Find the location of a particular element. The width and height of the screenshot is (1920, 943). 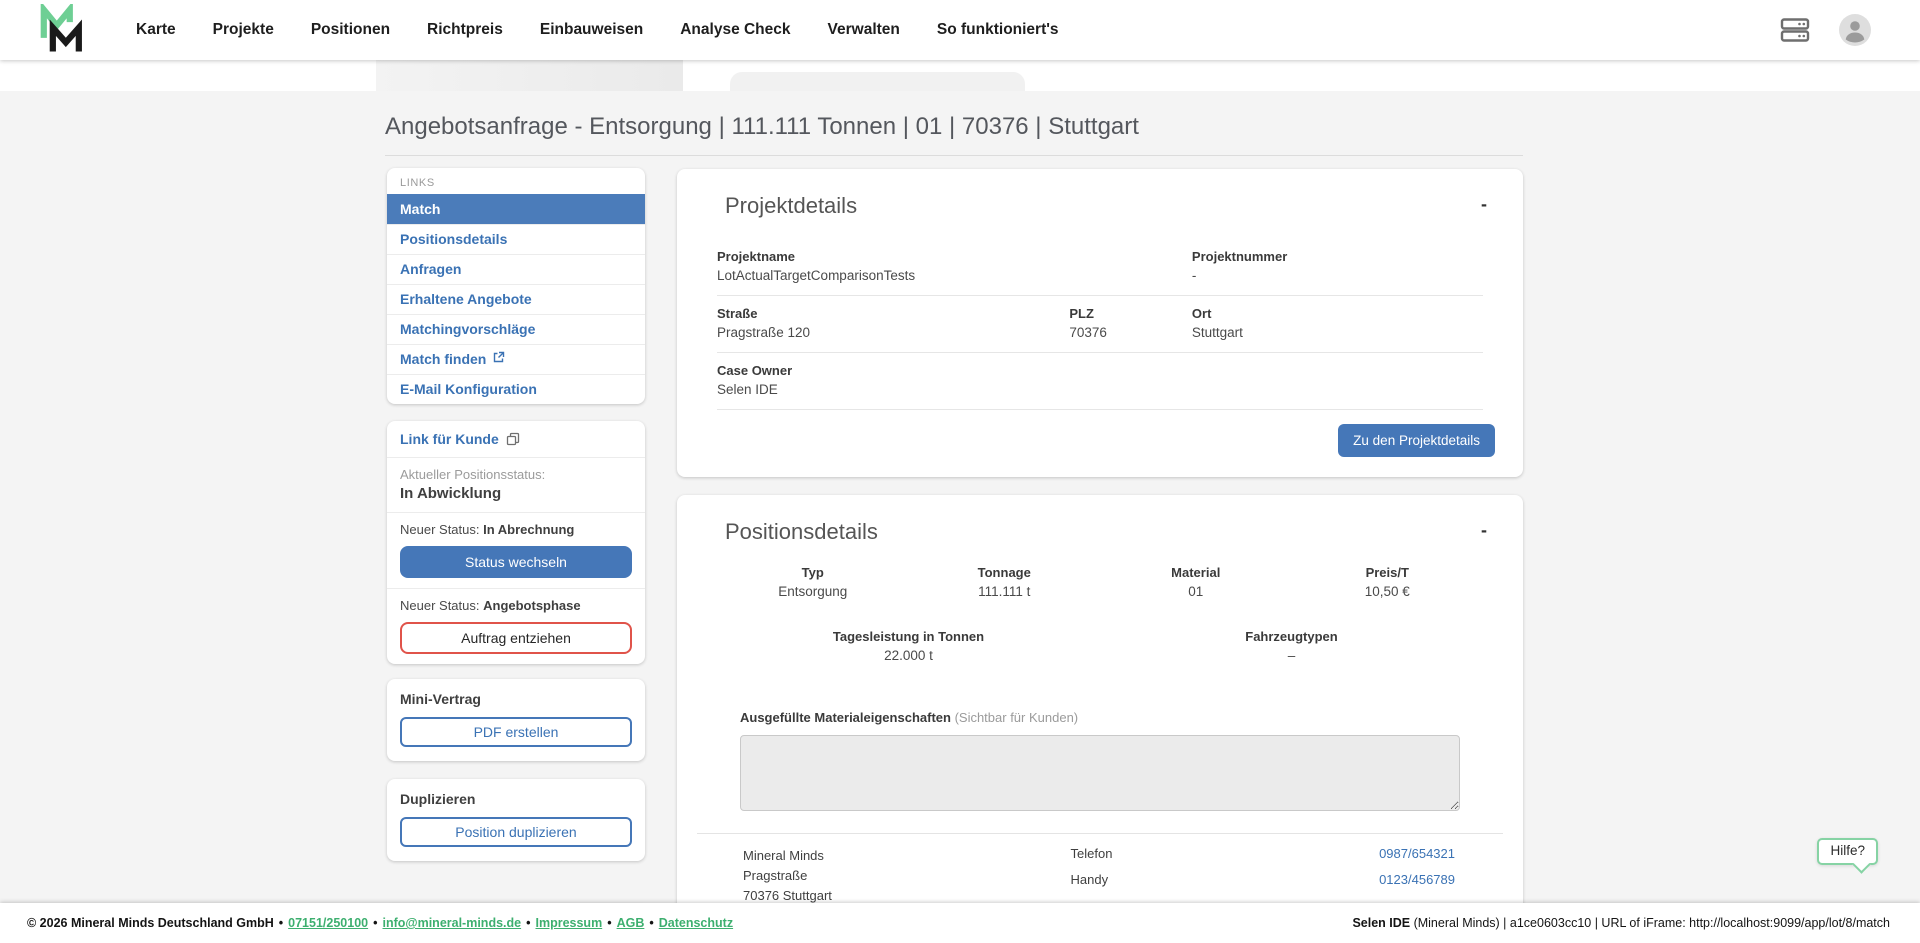

footer-copyright: © 2026 Mineral Minds Deutschland GmbH is located at coordinates (150, 923).